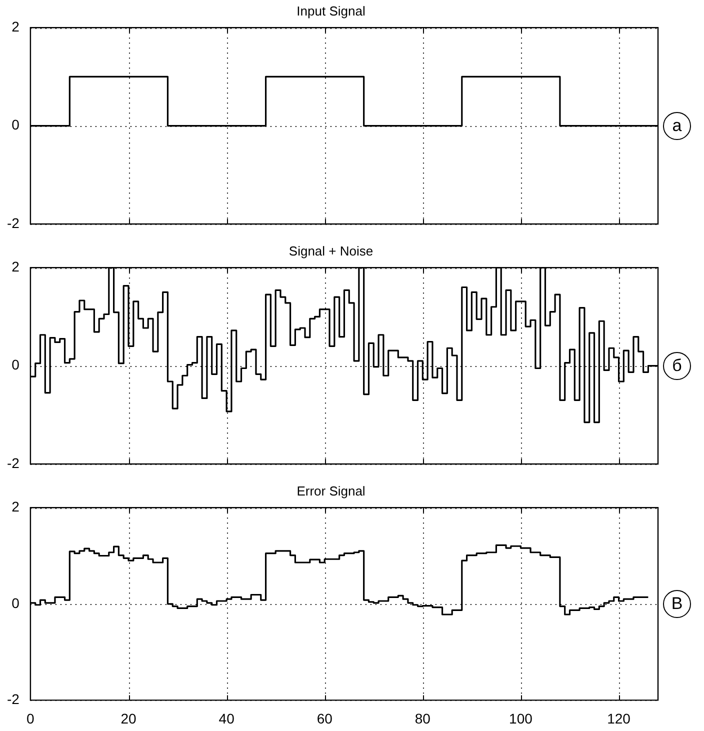 The width and height of the screenshot is (704, 731). I want to click on x-tick-label: 20, so click(128, 718).